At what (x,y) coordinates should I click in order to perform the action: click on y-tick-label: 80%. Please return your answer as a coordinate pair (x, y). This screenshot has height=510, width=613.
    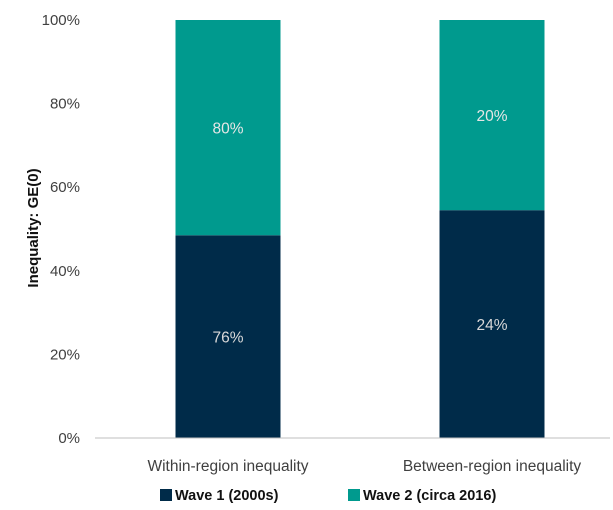
    Looking at the image, I should click on (65, 104).